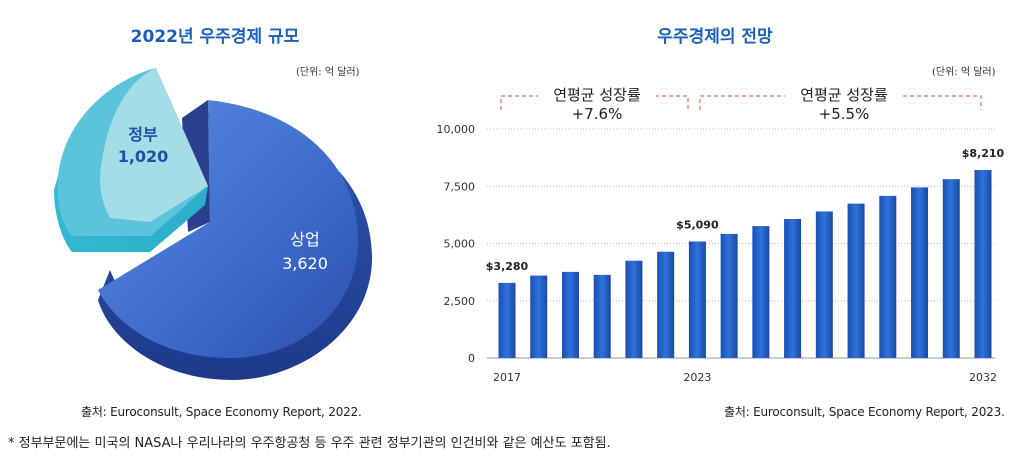 This screenshot has width=1013, height=461. What do you see at coordinates (305, 252) in the screenshot?
I see `pie-label-commercial: 상업 3,620` at bounding box center [305, 252].